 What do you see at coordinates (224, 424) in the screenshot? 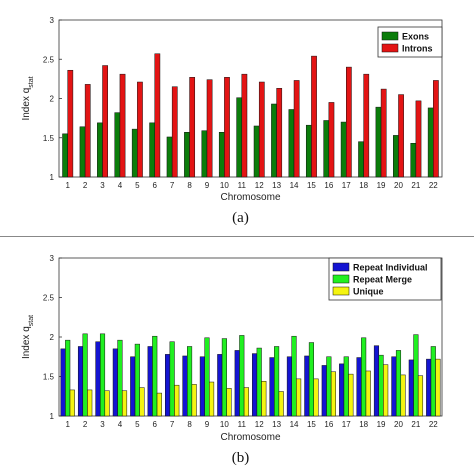
I see `x-tick-label: 10` at bounding box center [224, 424].